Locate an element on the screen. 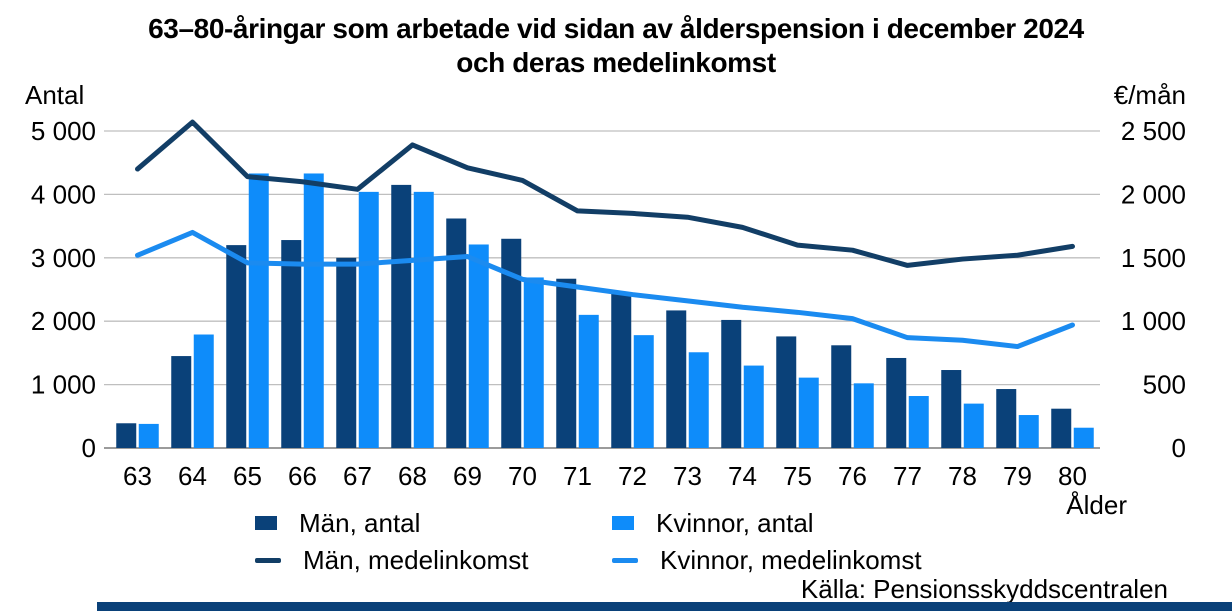  x-axis-tick: 68 is located at coordinates (412, 476).